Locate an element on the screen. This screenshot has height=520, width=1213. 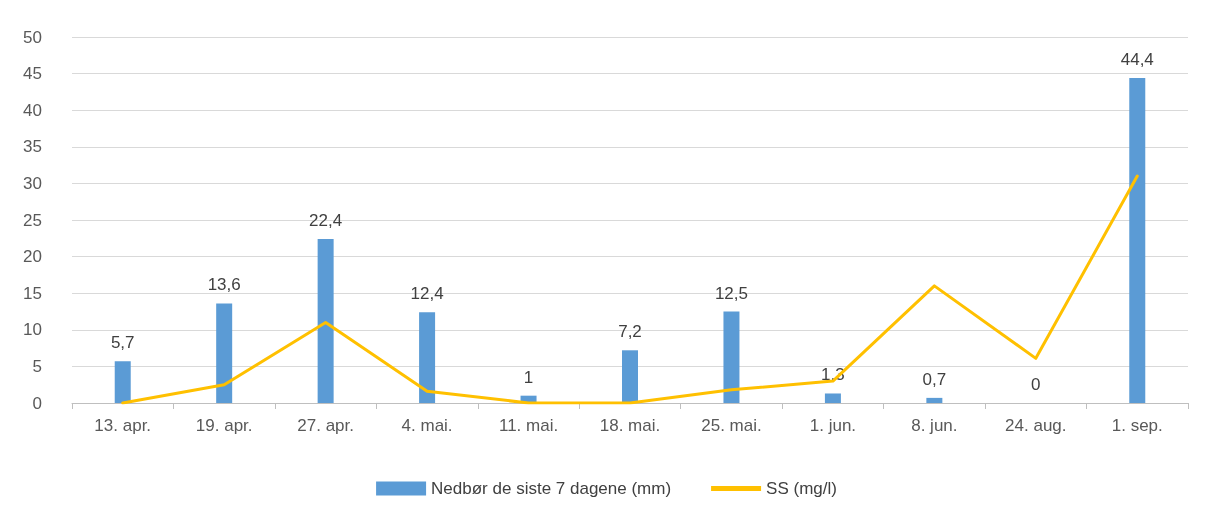
data-label: 12,5 is located at coordinates (731, 293).